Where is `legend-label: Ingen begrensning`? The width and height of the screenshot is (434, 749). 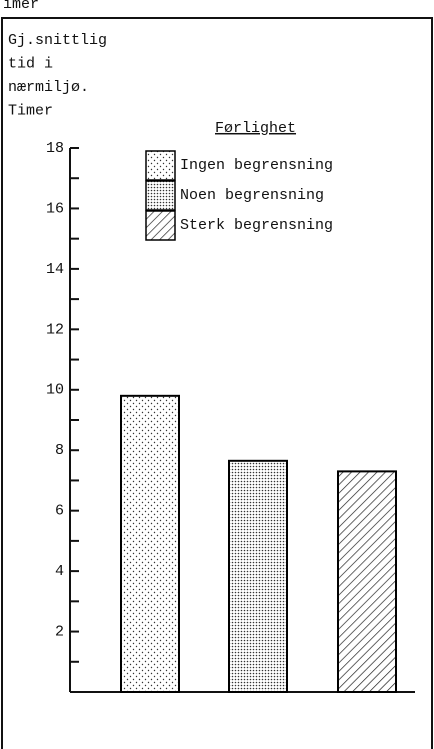
legend-label: Ingen begrensning is located at coordinates (256, 165).